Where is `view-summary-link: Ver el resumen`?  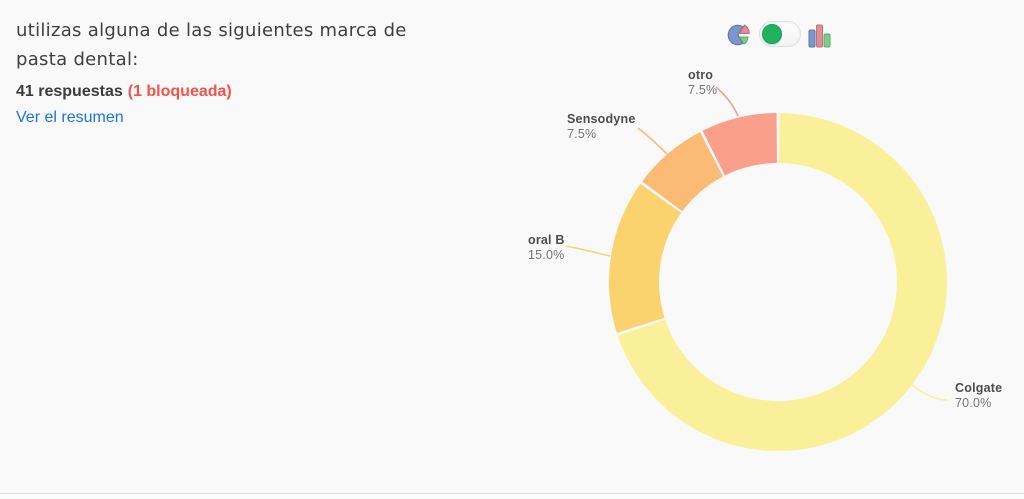
view-summary-link: Ver el resumen is located at coordinates (70, 117).